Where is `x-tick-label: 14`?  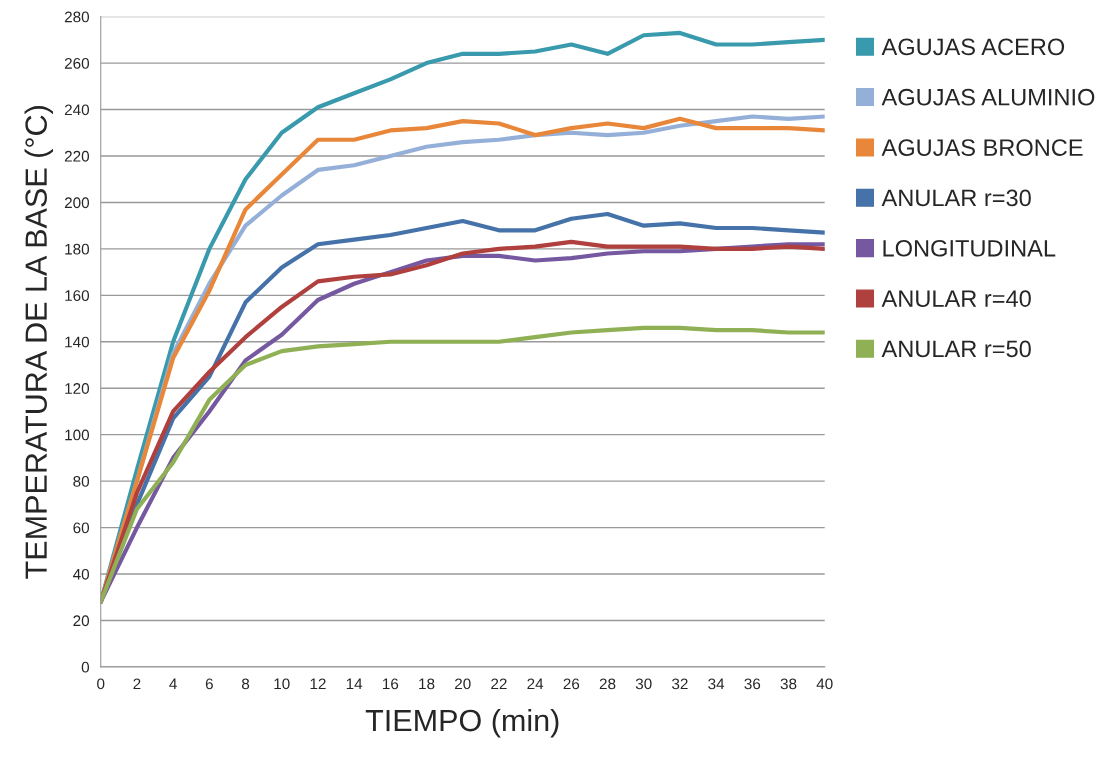 x-tick-label: 14 is located at coordinates (354, 684).